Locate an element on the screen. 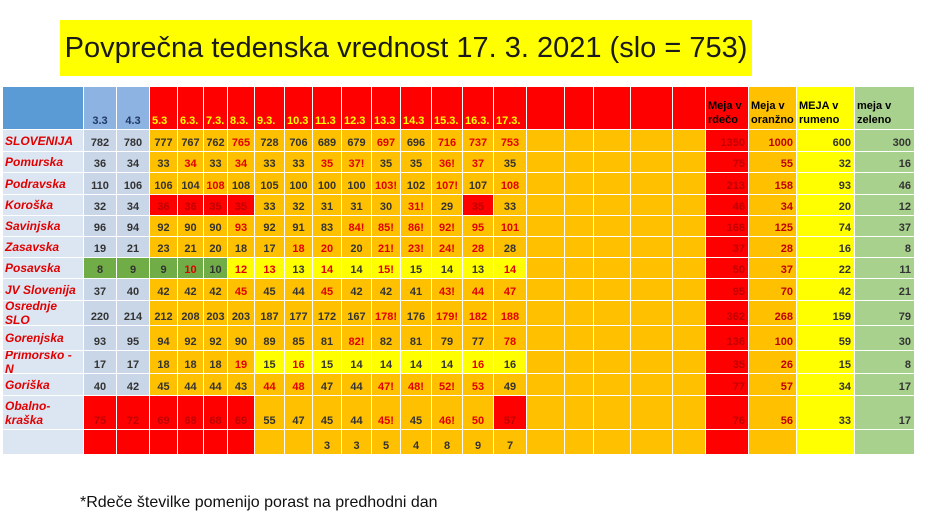 Image resolution: width=940 pixels, height=526 pixels. value-cell: 100 is located at coordinates (299, 184).